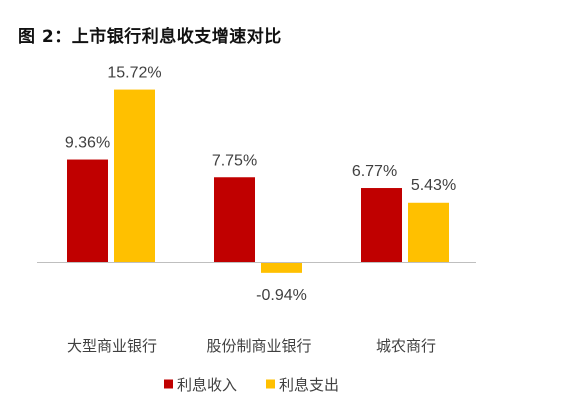 The image size is (572, 415). I want to click on category-label-2: 城农商行, so click(406, 346).